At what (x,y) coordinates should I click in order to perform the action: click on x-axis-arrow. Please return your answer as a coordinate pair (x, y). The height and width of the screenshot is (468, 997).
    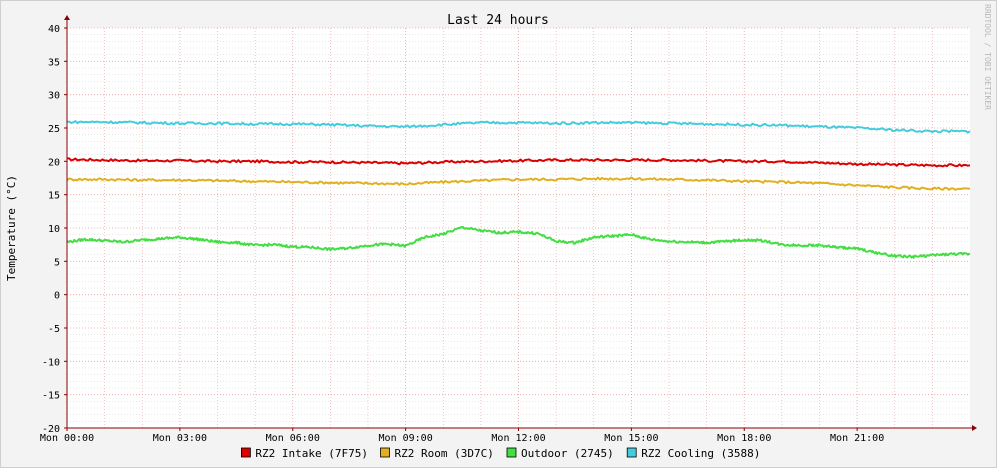
    Looking at the image, I should click on (974, 428).